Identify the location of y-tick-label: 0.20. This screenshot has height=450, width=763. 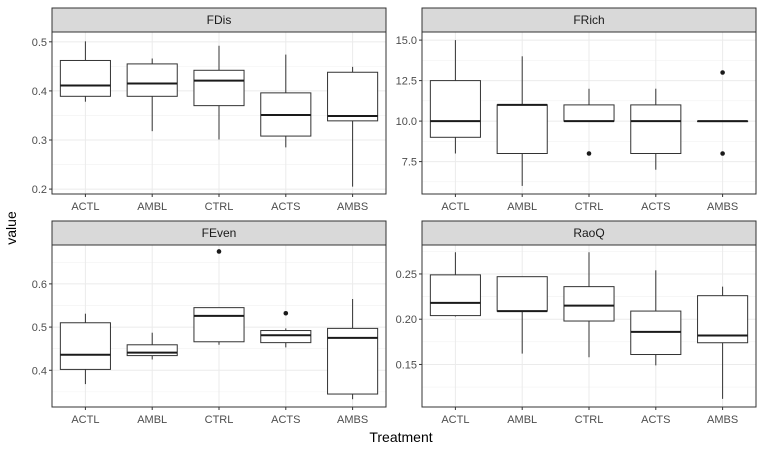
(406, 320).